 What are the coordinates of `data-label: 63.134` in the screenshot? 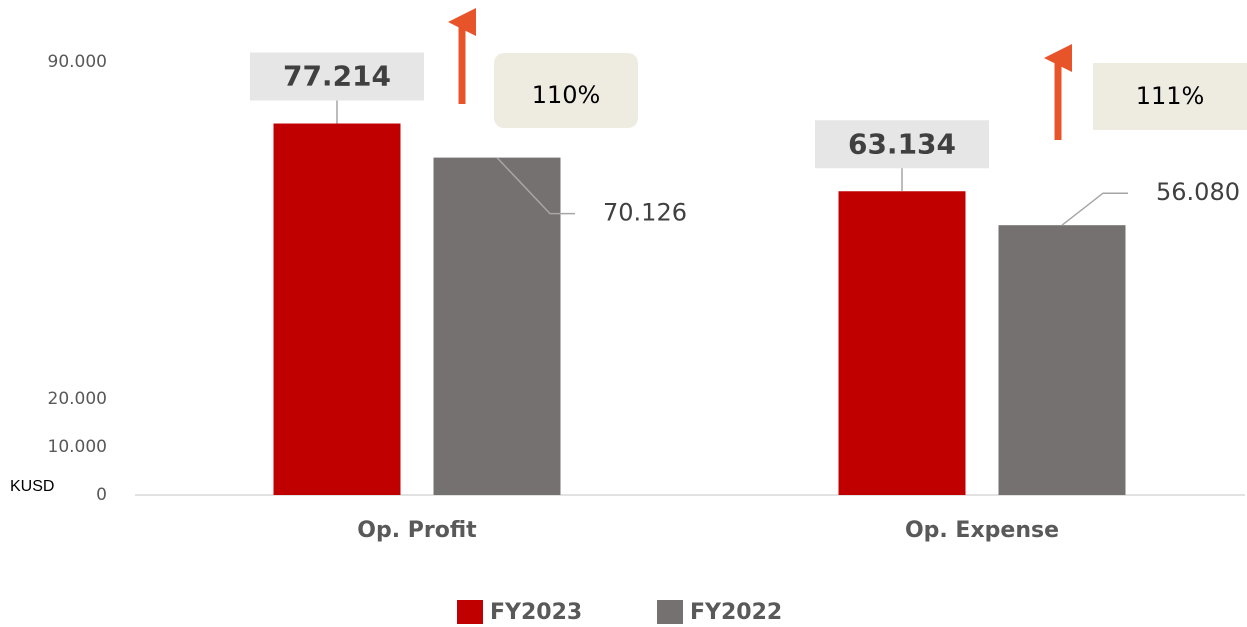 It's located at (902, 143).